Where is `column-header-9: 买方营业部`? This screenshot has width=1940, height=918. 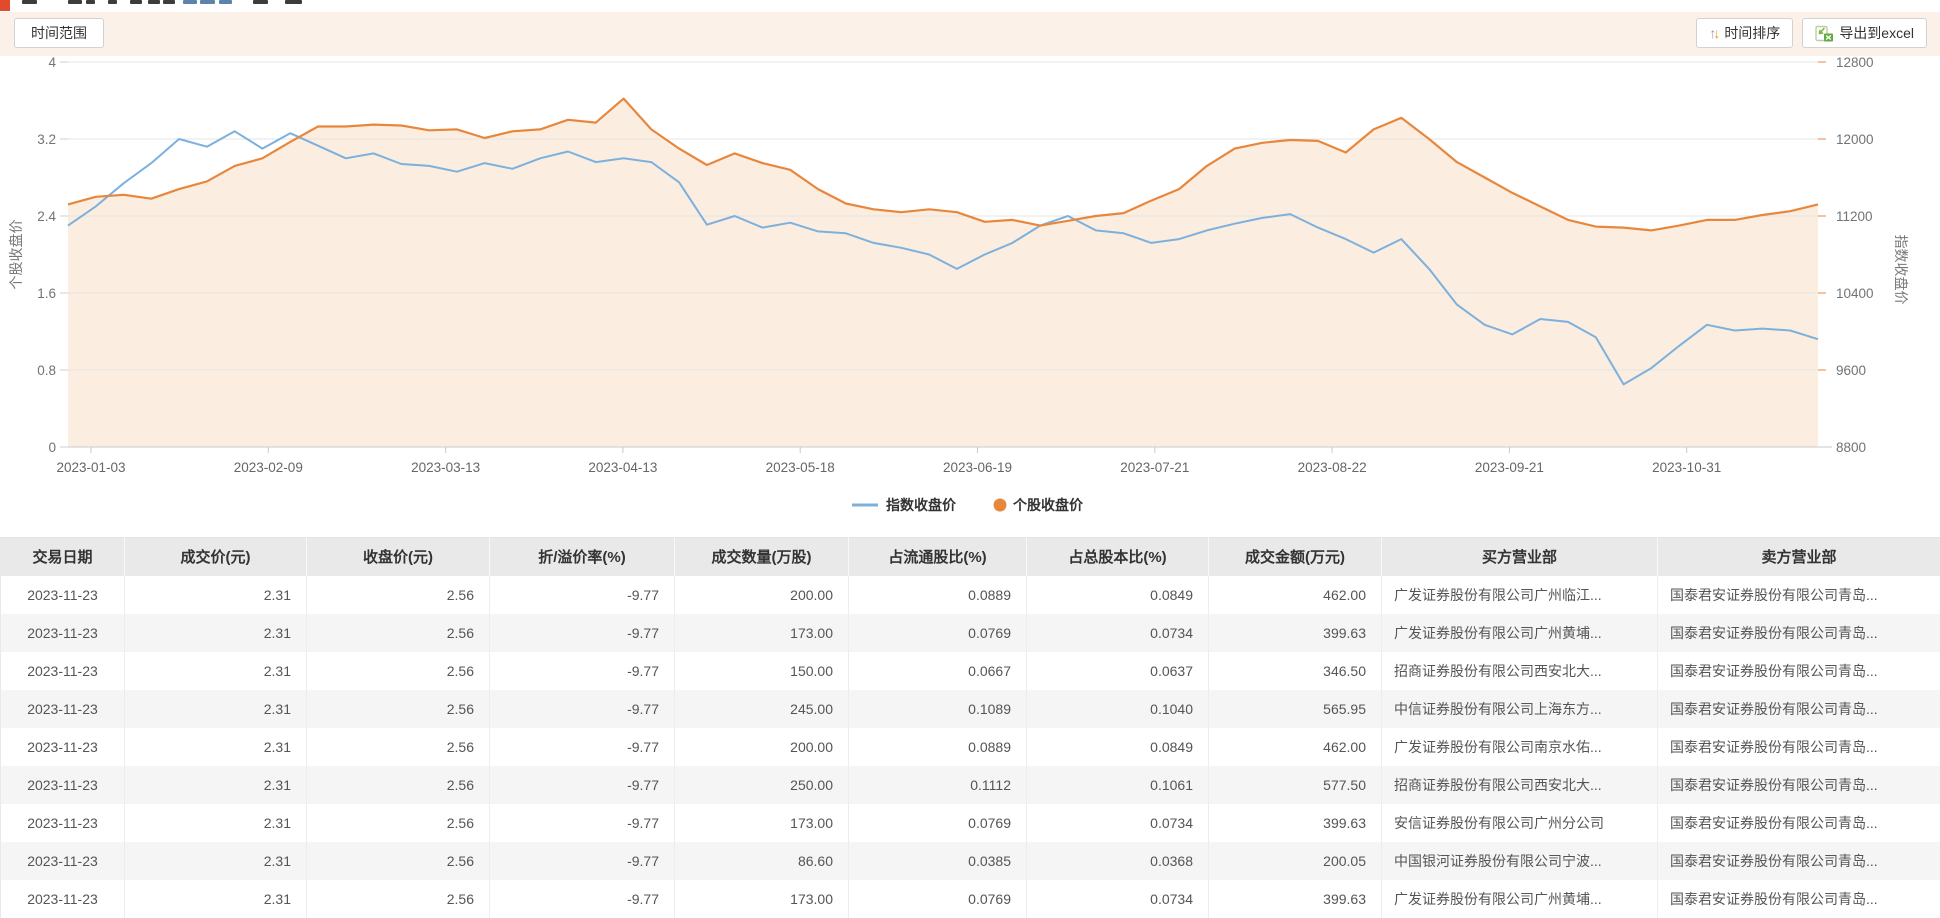 column-header-9: 买方营业部 is located at coordinates (1520, 557).